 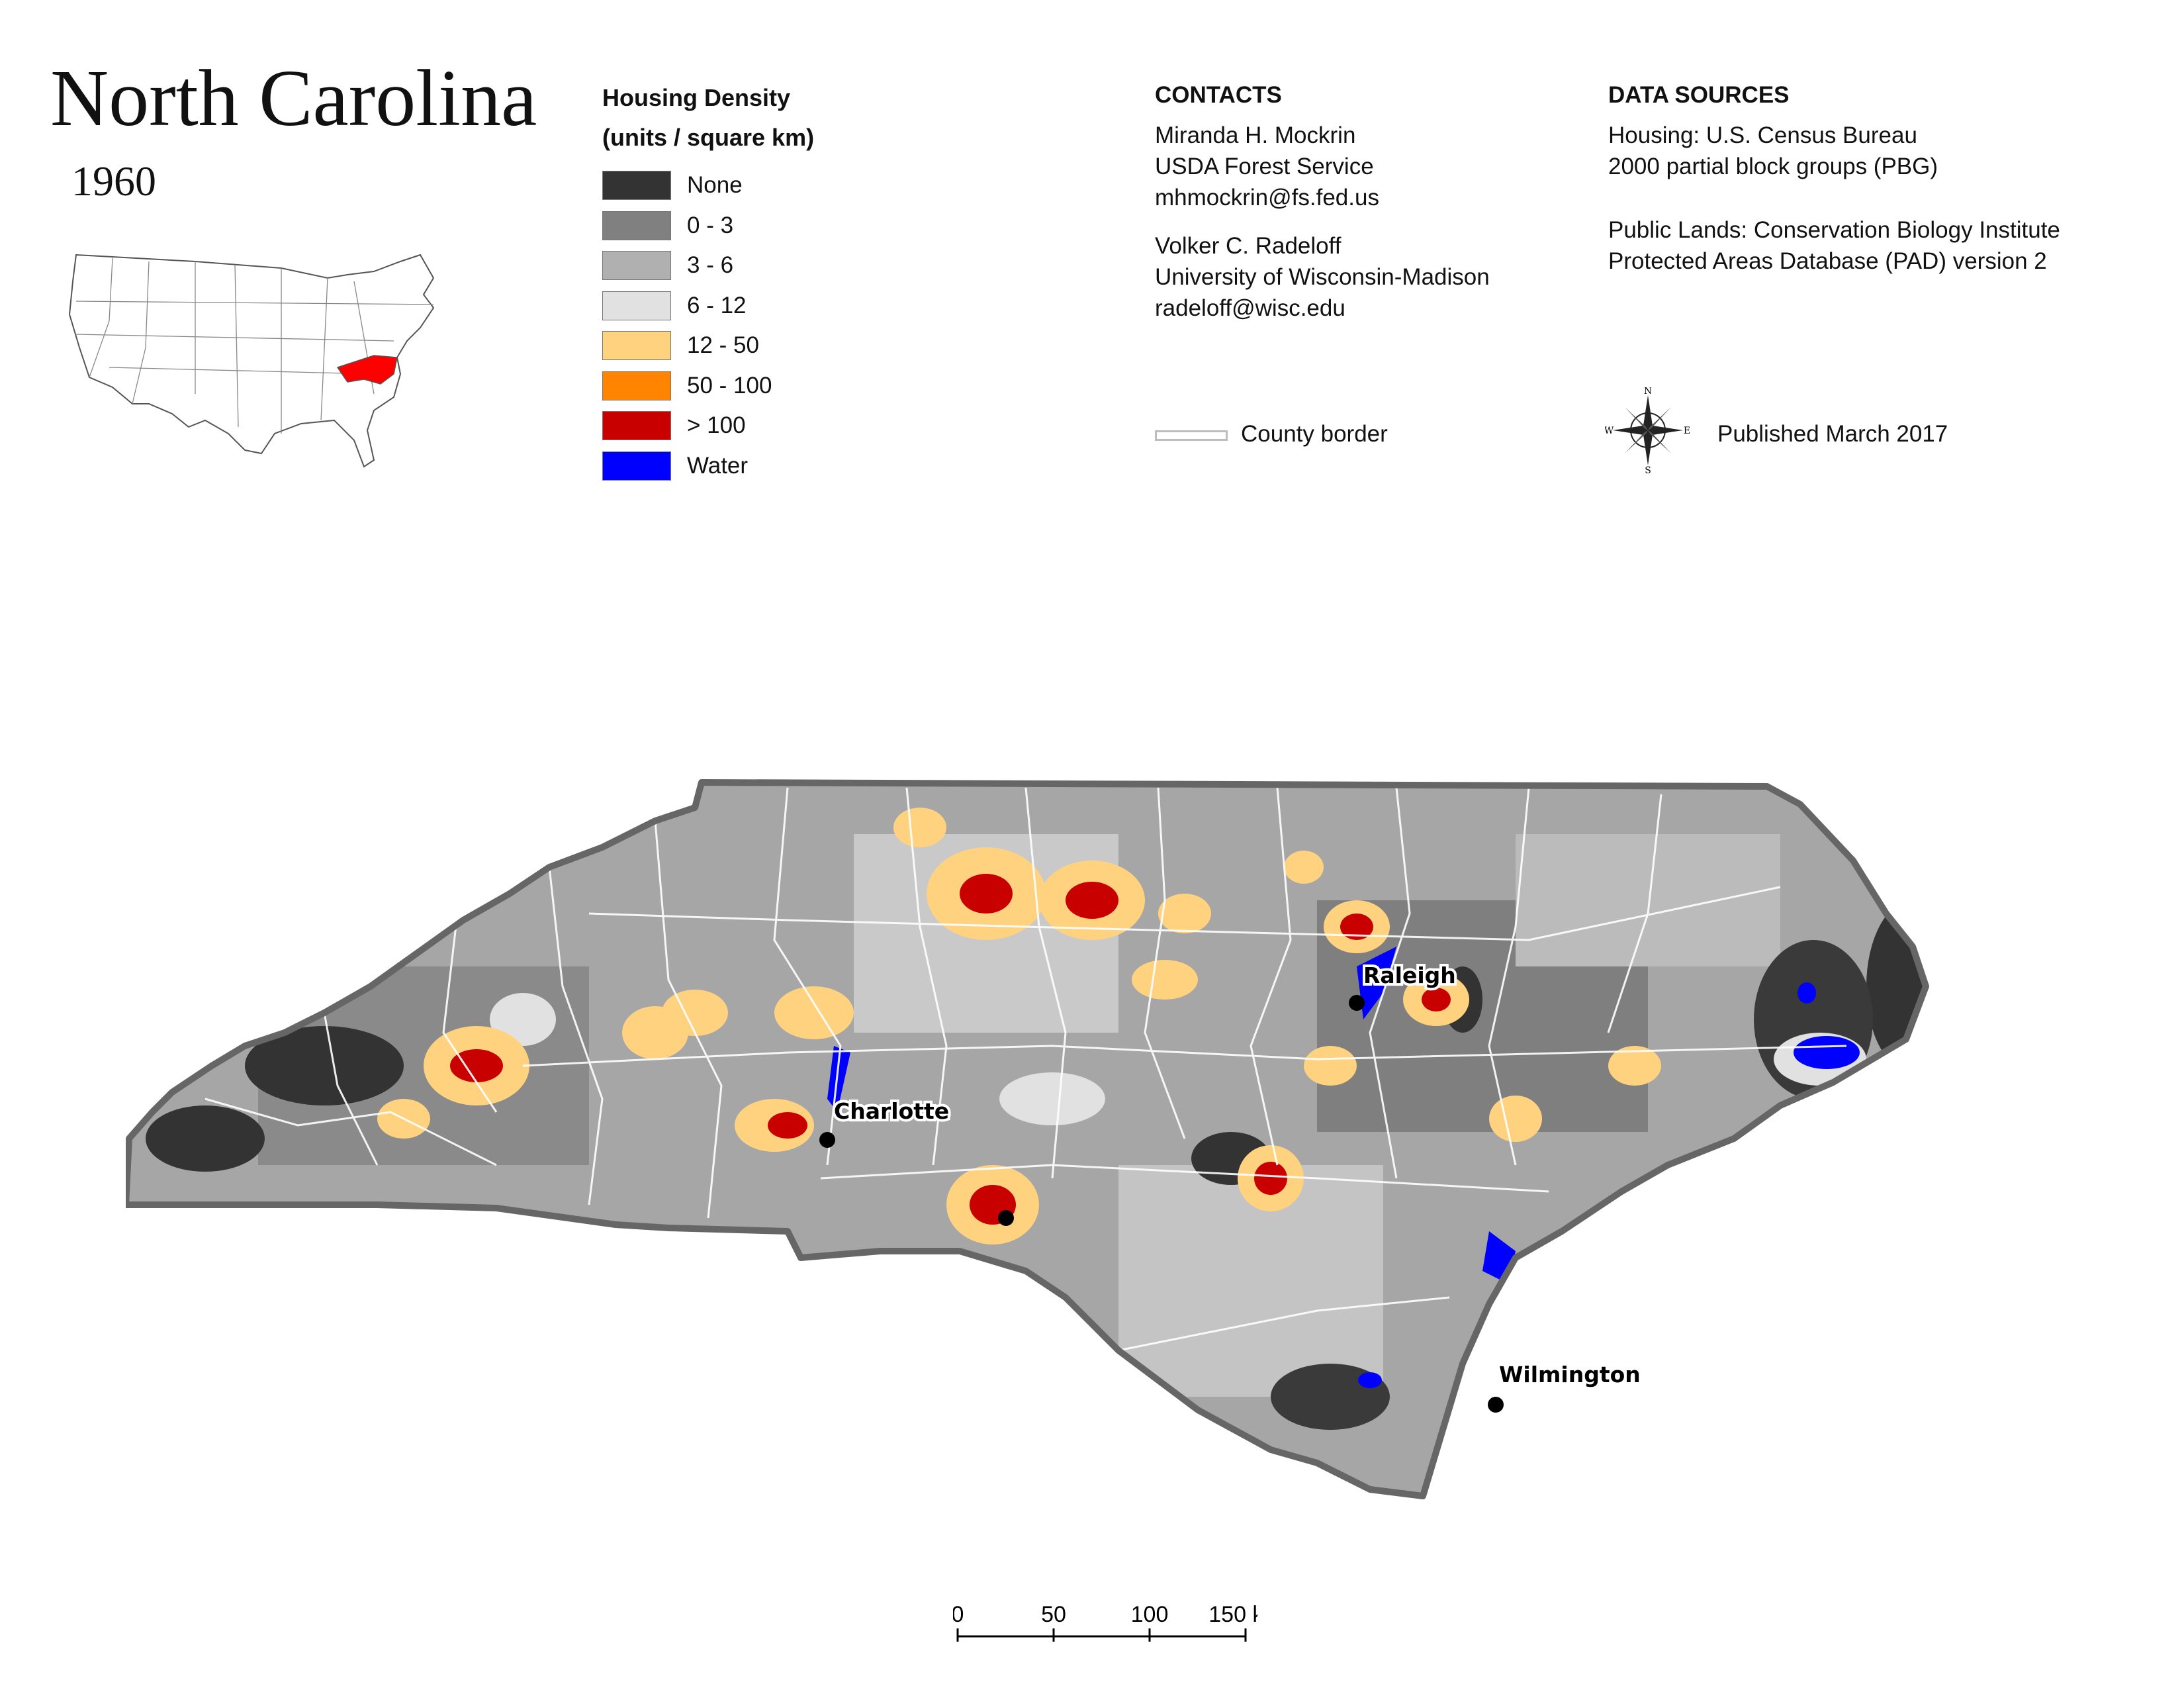 What do you see at coordinates (723, 345) in the screenshot?
I see `legend-label: 12 - 50` at bounding box center [723, 345].